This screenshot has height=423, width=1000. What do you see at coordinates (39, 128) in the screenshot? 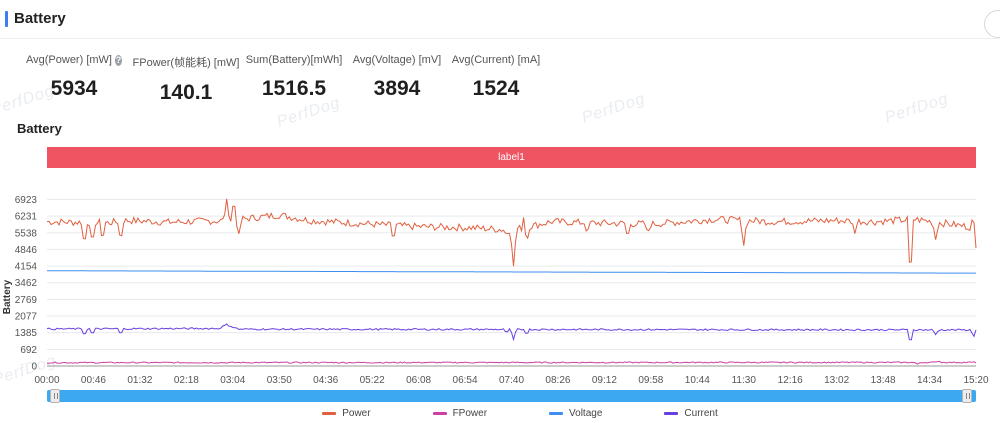
I see `chart-title: Battery` at bounding box center [39, 128].